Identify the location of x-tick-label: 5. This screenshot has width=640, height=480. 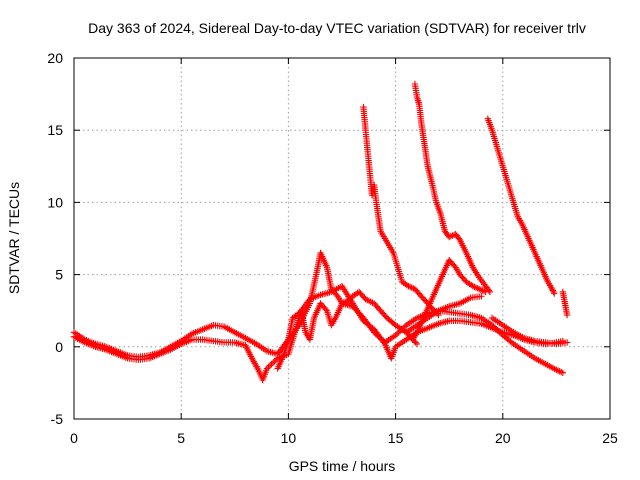
(181, 438).